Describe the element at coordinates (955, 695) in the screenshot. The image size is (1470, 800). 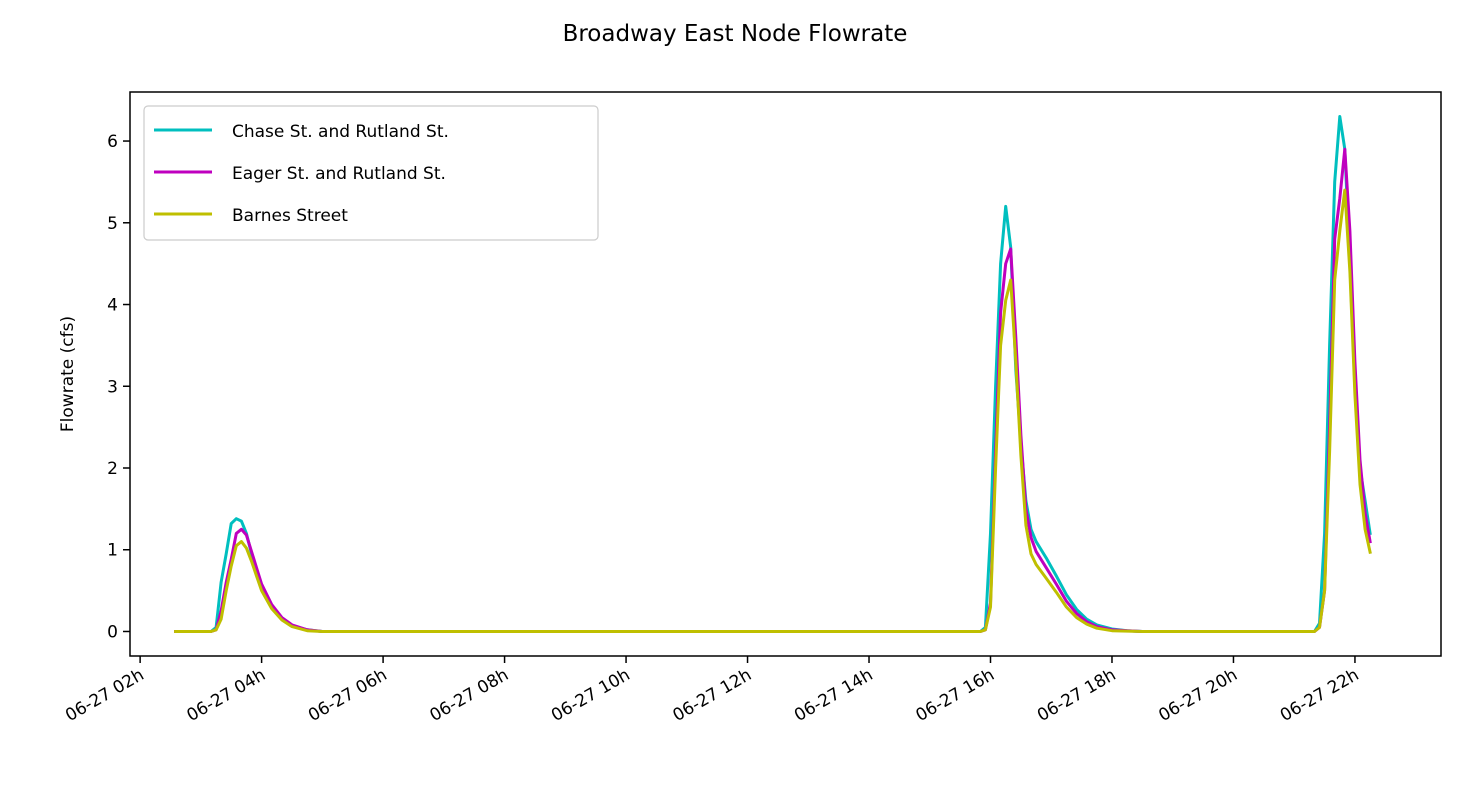
I see `x-tick-label: 06-27 16h` at that location.